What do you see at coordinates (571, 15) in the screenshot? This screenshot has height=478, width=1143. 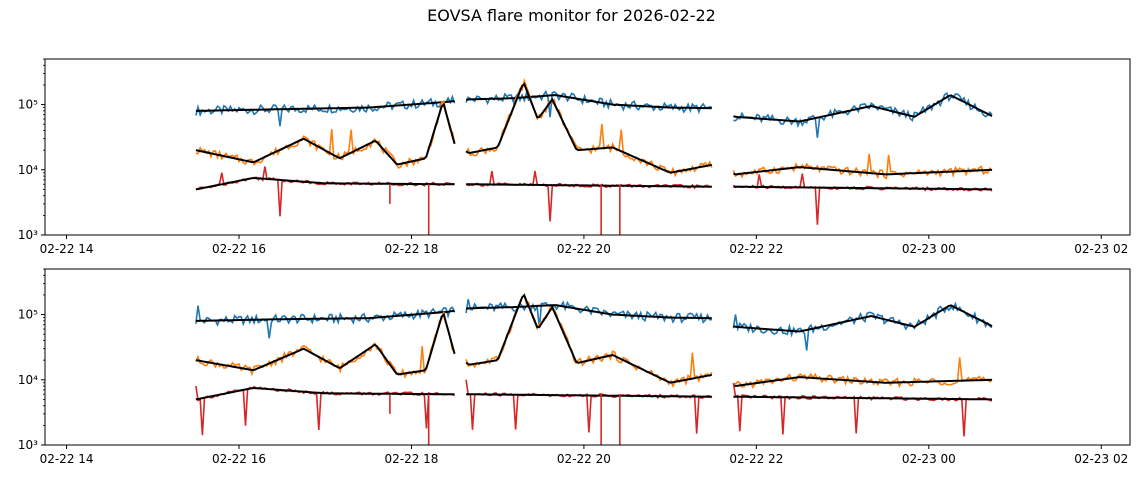 I see `chart-title: EOVSA flare monitor for 2026-02-22` at bounding box center [571, 15].